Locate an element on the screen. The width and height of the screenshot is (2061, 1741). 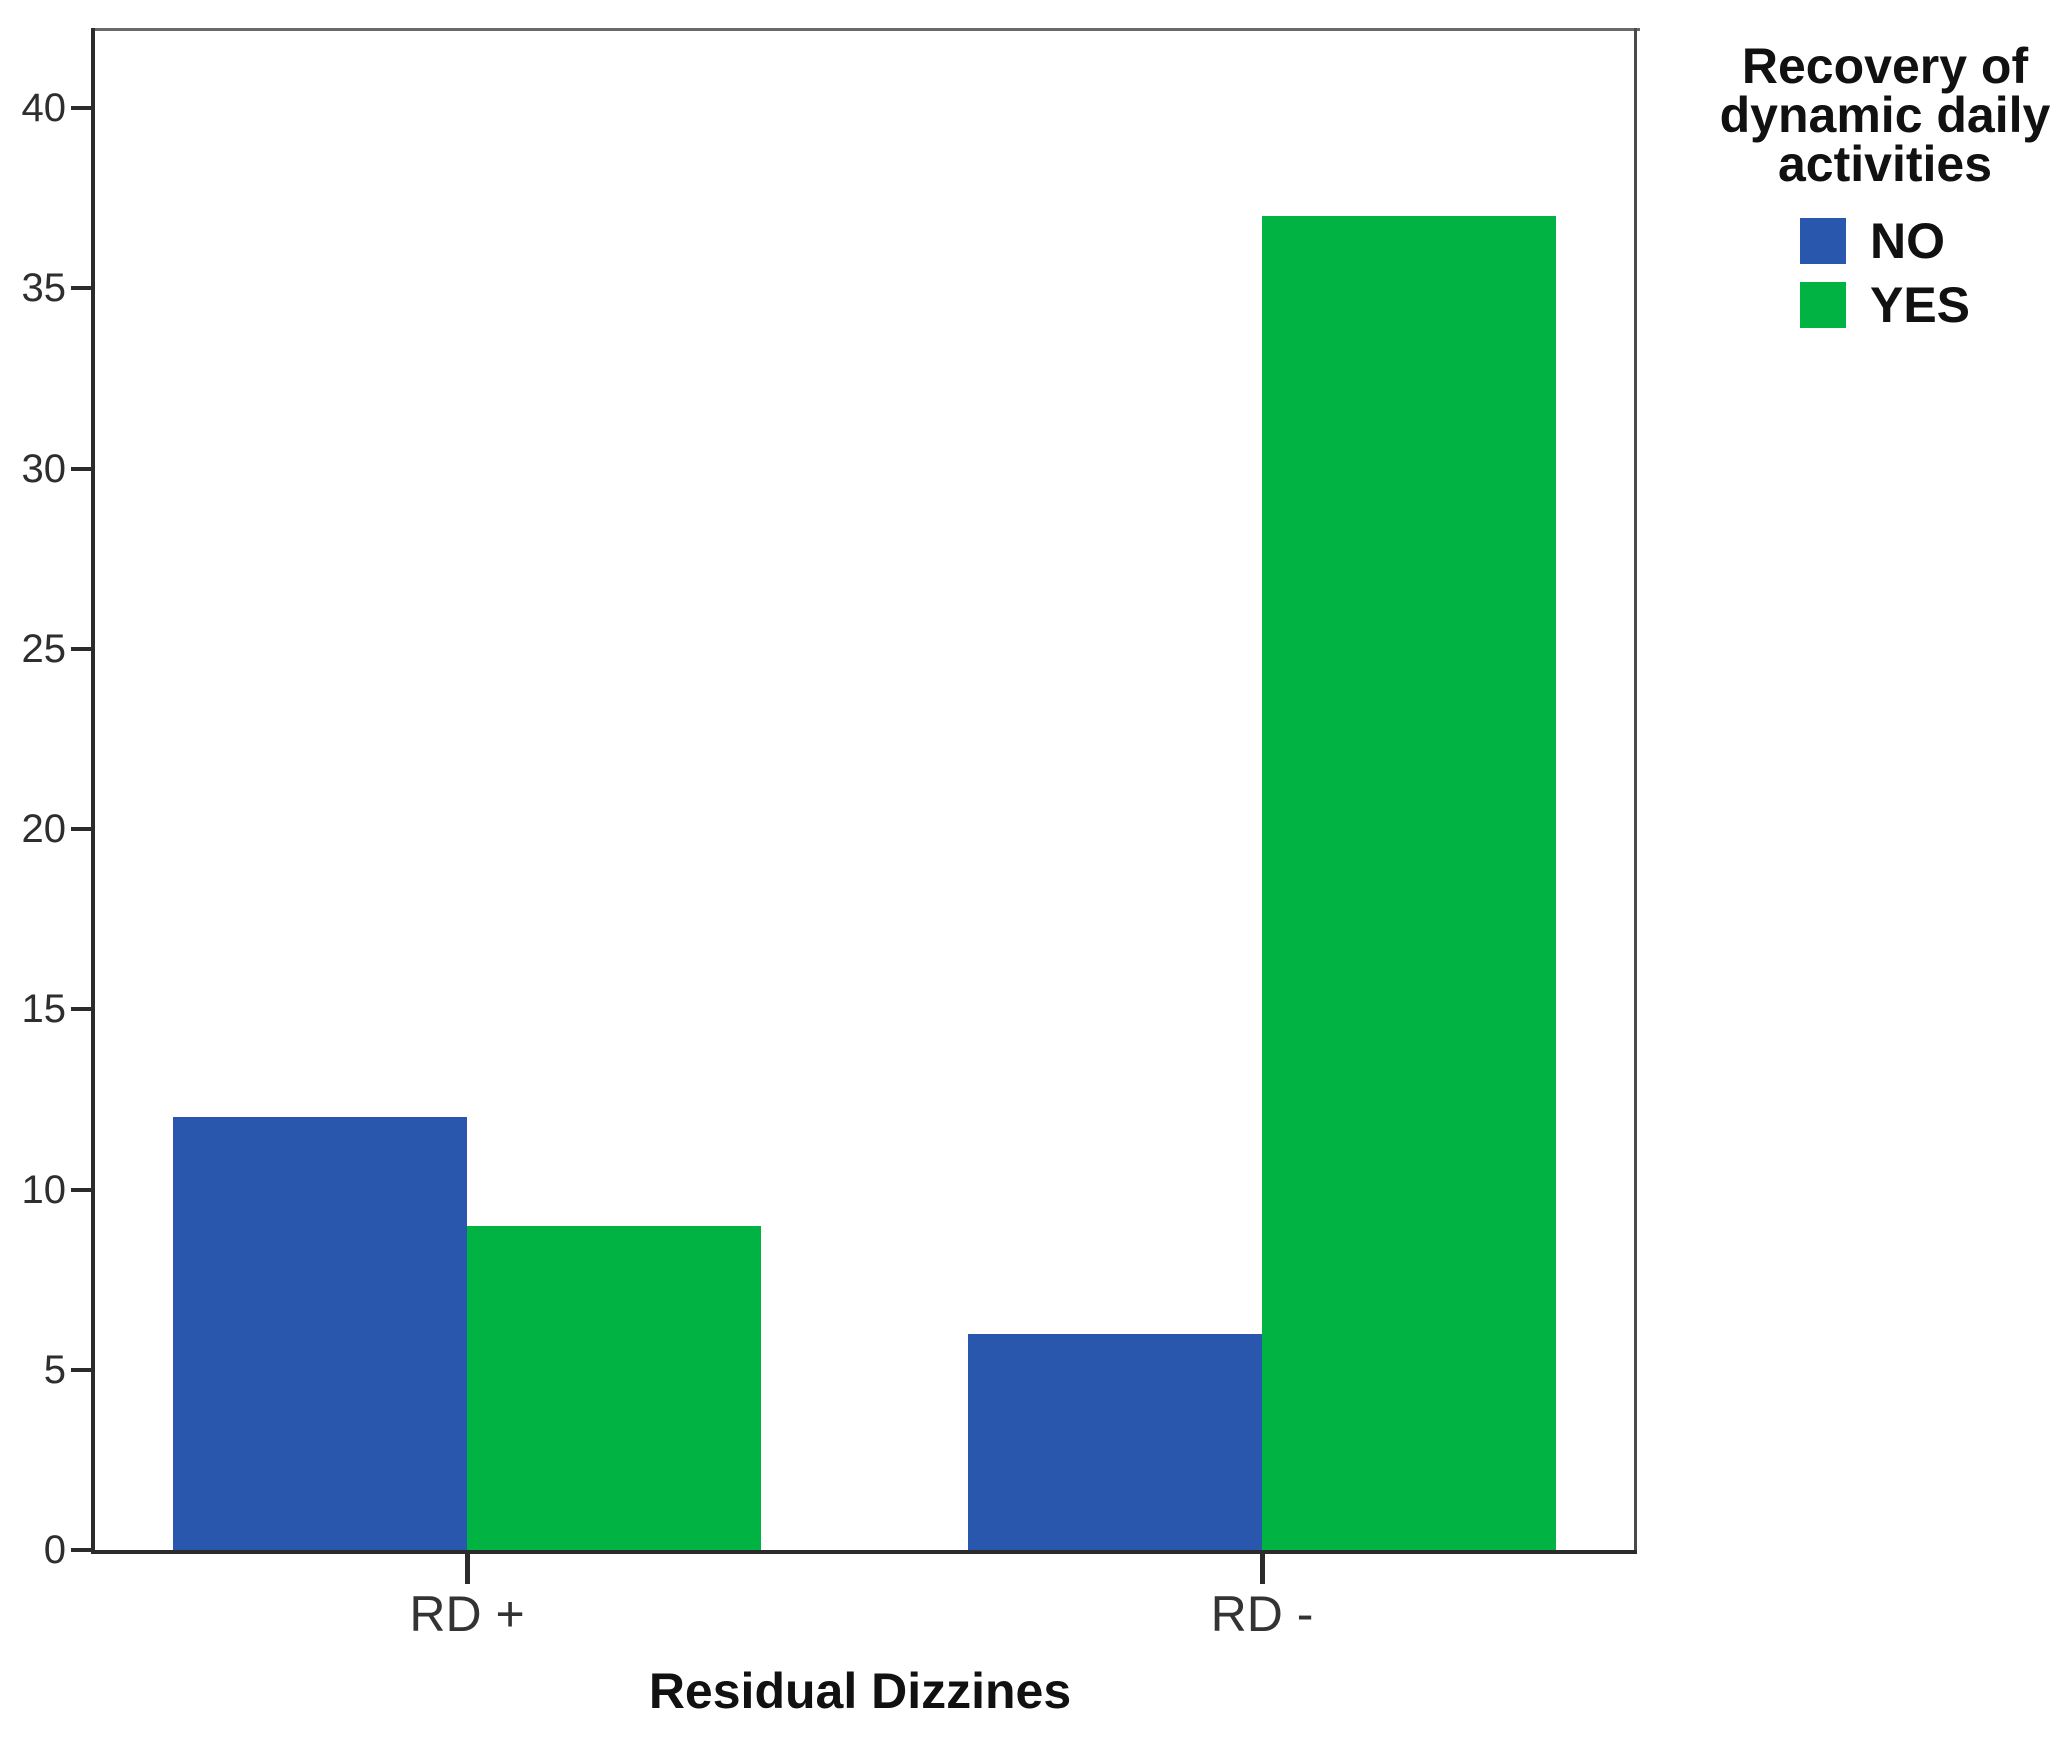
legend-item-yes: YES is located at coordinates (1885, 305).